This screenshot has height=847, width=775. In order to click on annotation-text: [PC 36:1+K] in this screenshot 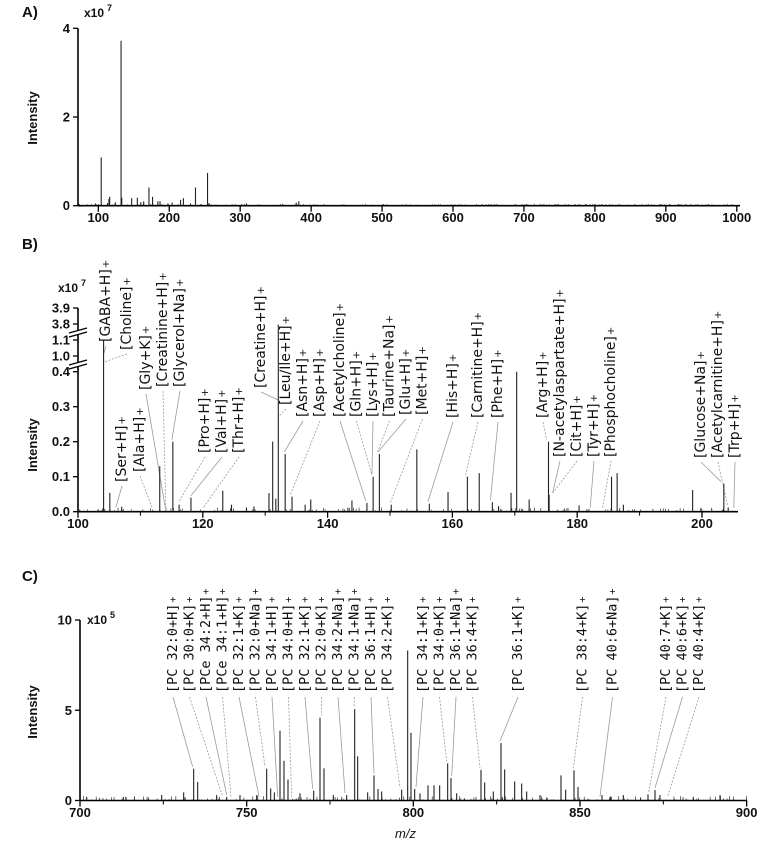, I will do `click(518, 648)`.